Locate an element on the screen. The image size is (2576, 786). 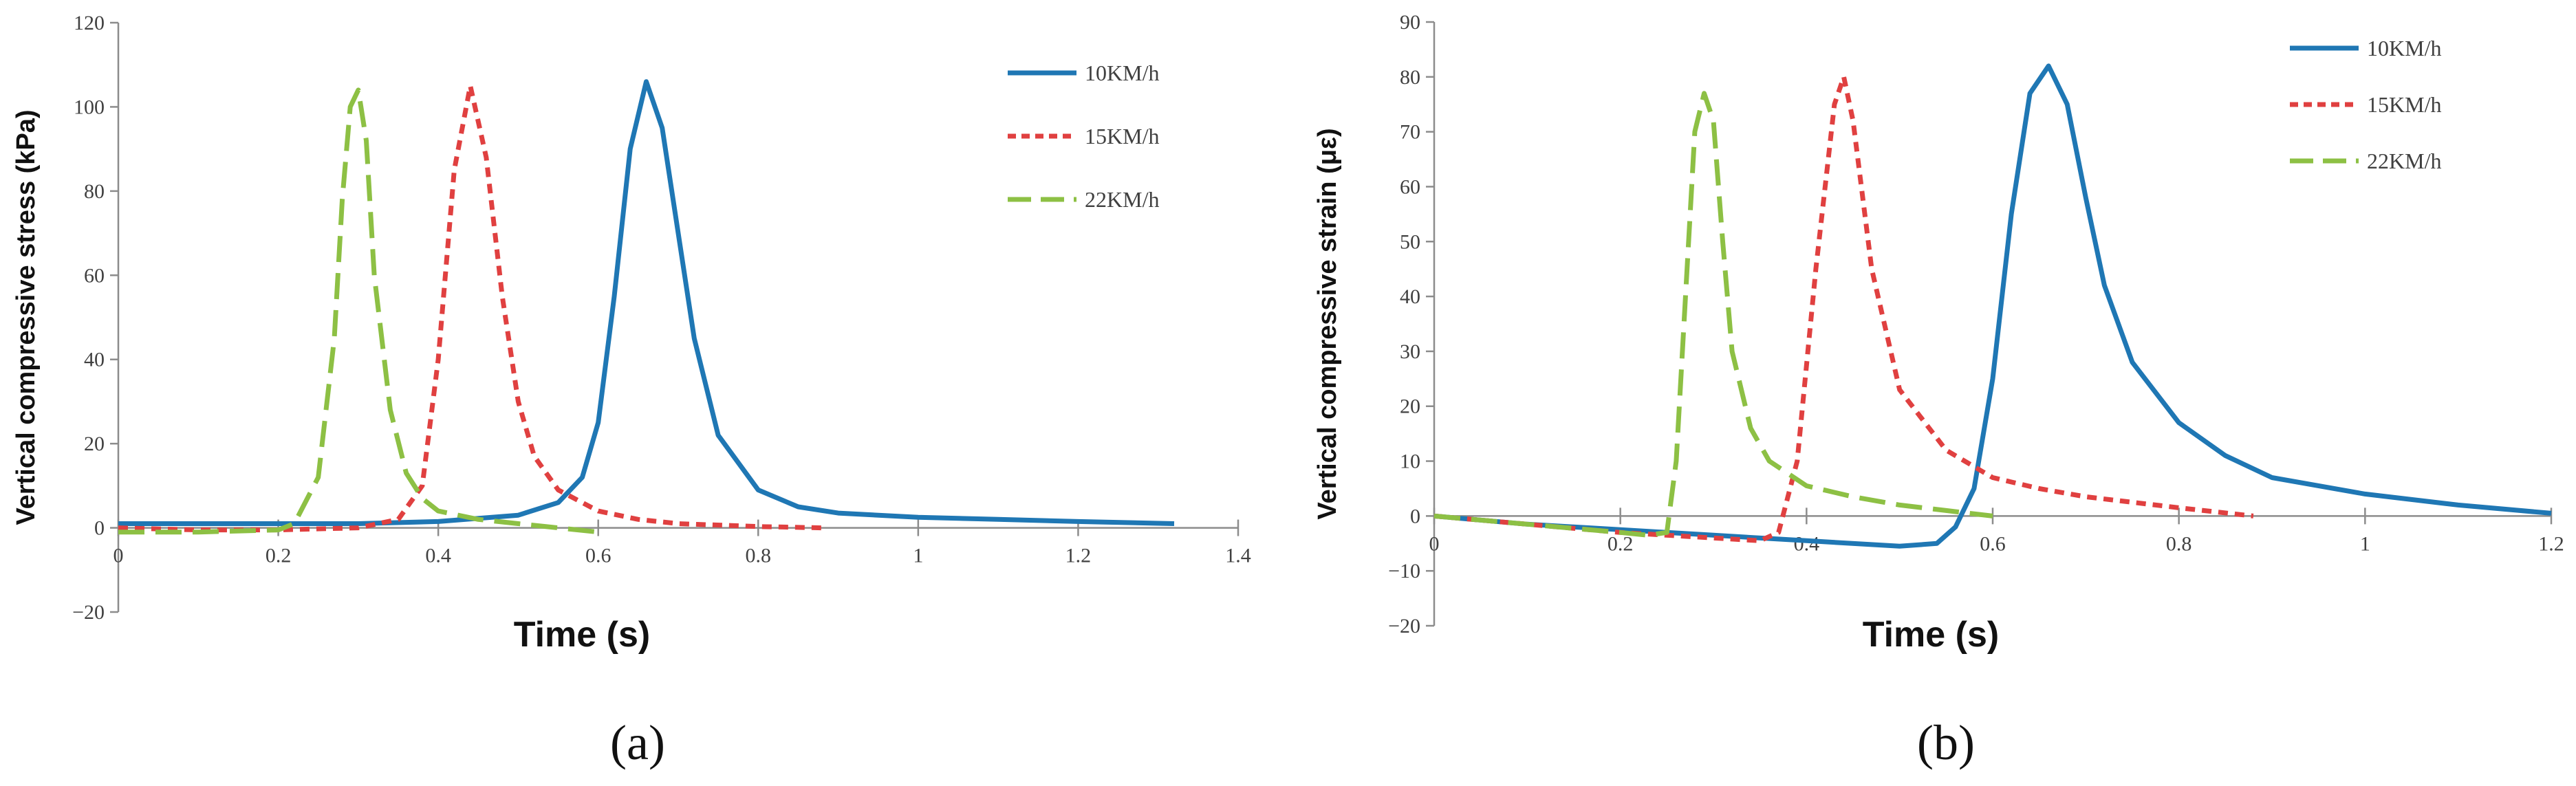
panel-caption: (b) is located at coordinates (1946, 742).